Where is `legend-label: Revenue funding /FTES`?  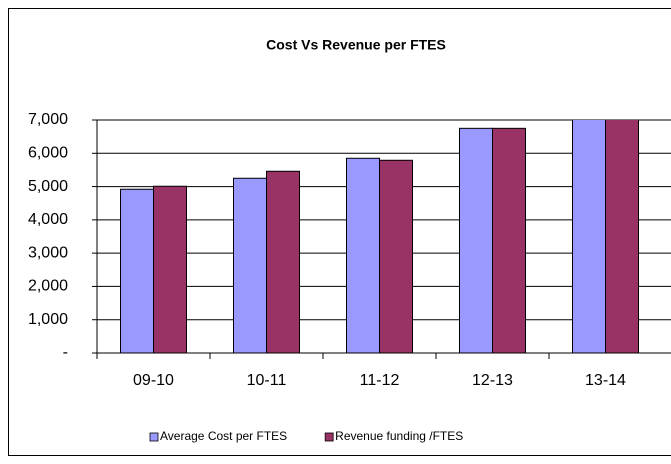 legend-label: Revenue funding /FTES is located at coordinates (399, 436).